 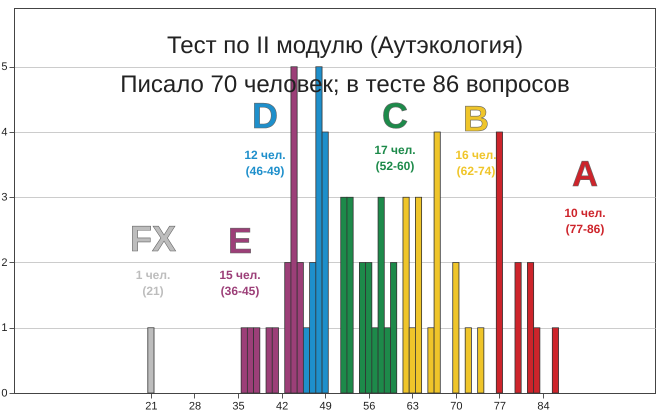 I want to click on y-tick-label: 5, so click(x=4, y=67).